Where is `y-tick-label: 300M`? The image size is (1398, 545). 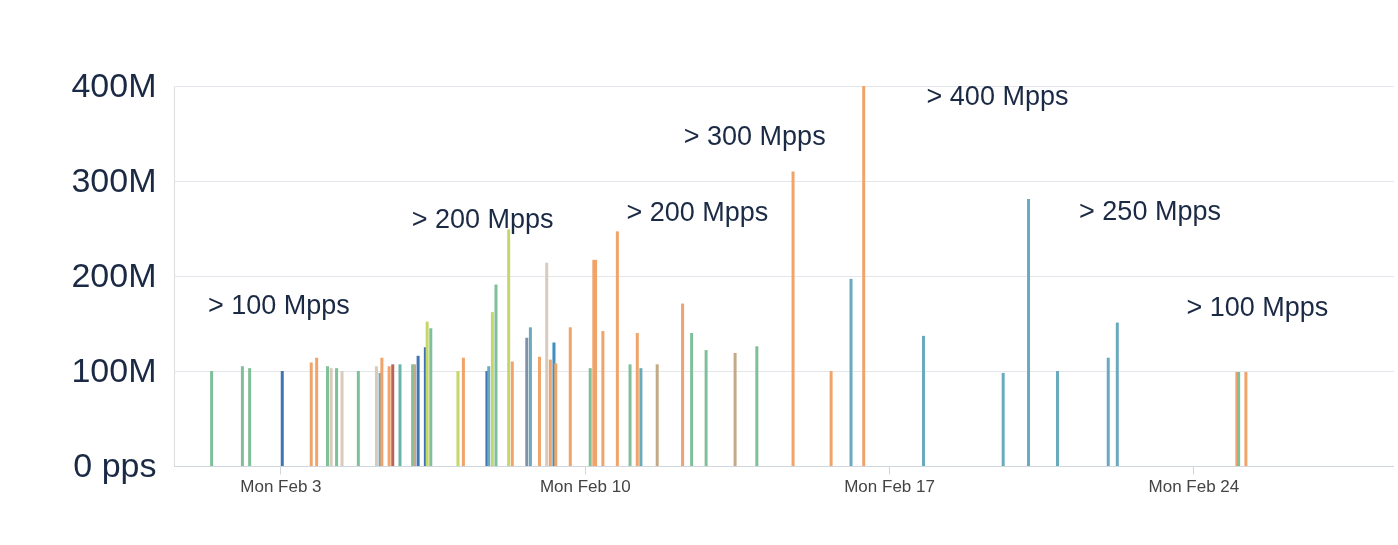
y-tick-label: 300M is located at coordinates (114, 179).